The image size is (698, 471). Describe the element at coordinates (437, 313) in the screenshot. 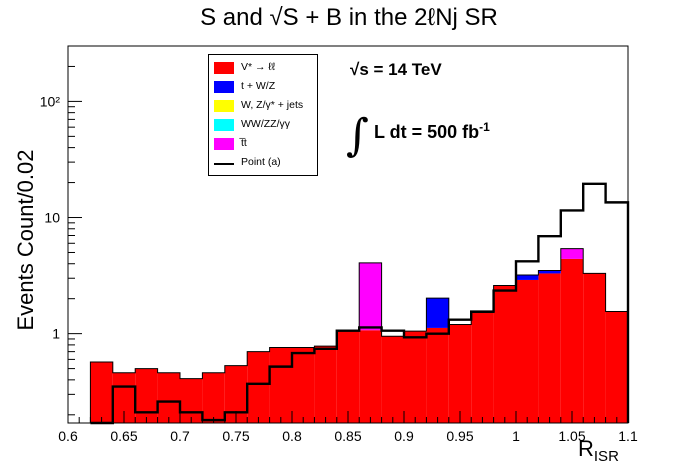

I see `bar-series1-bin15` at that location.